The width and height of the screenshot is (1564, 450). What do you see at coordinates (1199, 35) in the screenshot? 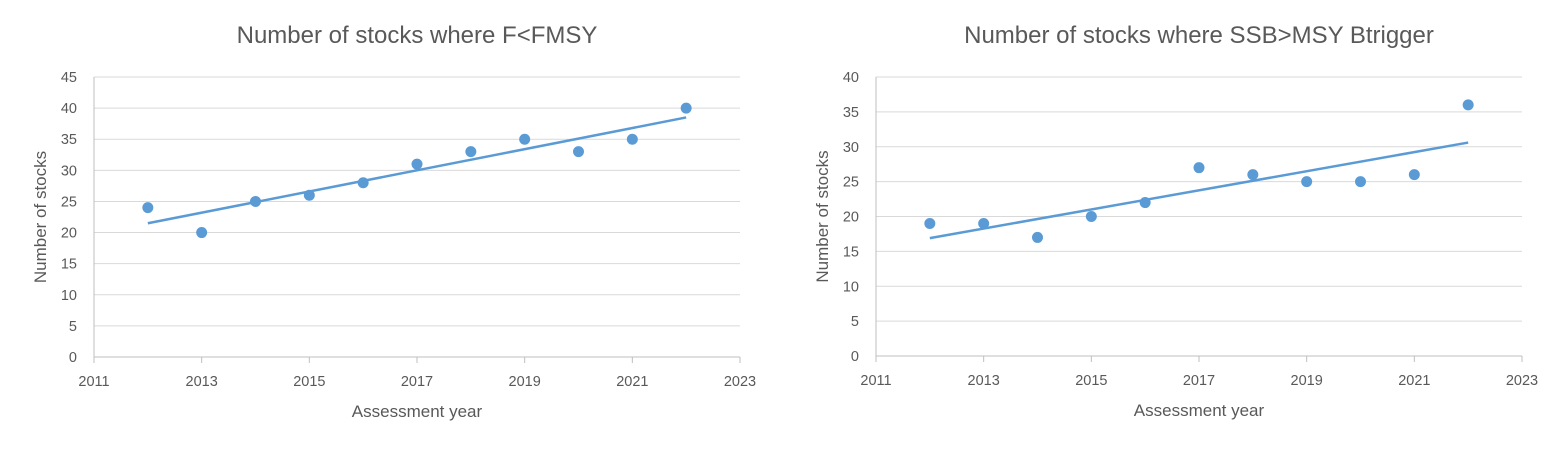
I see `chart-title: Number of stocks where SSB>MSY Btrigger` at bounding box center [1199, 35].